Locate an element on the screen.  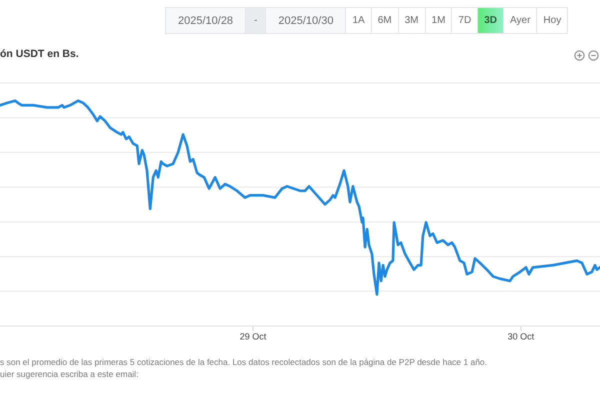
text: Hoy is located at coordinates (552, 20).